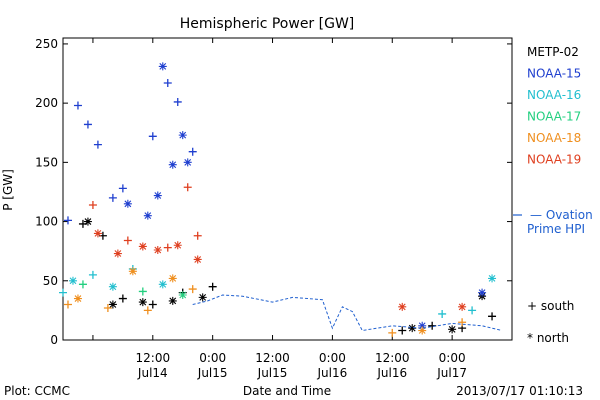  I want to click on marker-key-entry: + south, so click(550, 306).